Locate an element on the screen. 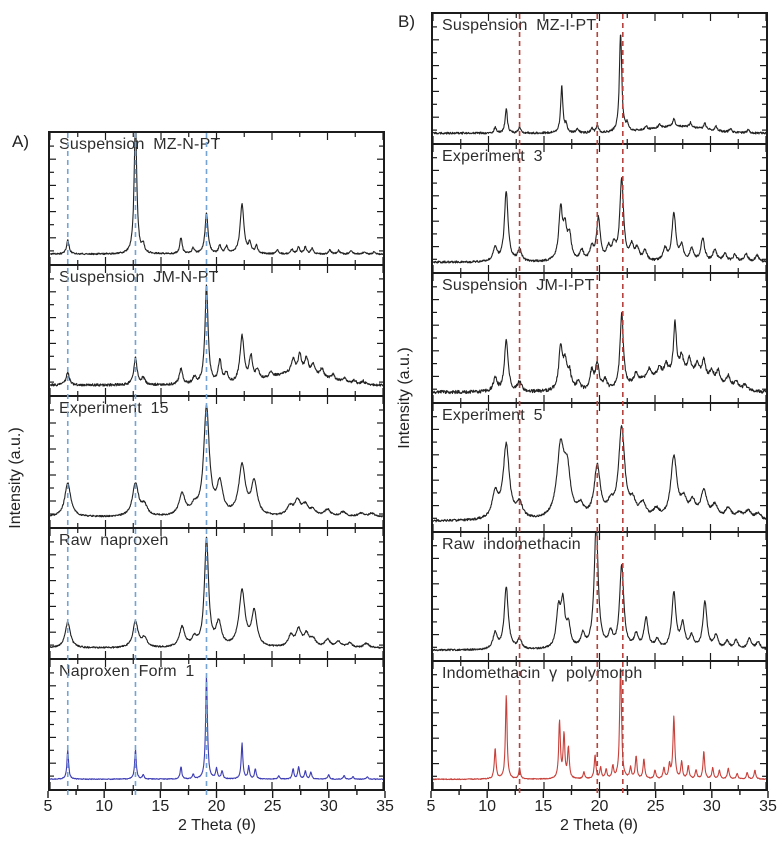 This screenshot has width=780, height=841. subplot-a-1: Suspension MZ-N-PT is located at coordinates (216, 198).